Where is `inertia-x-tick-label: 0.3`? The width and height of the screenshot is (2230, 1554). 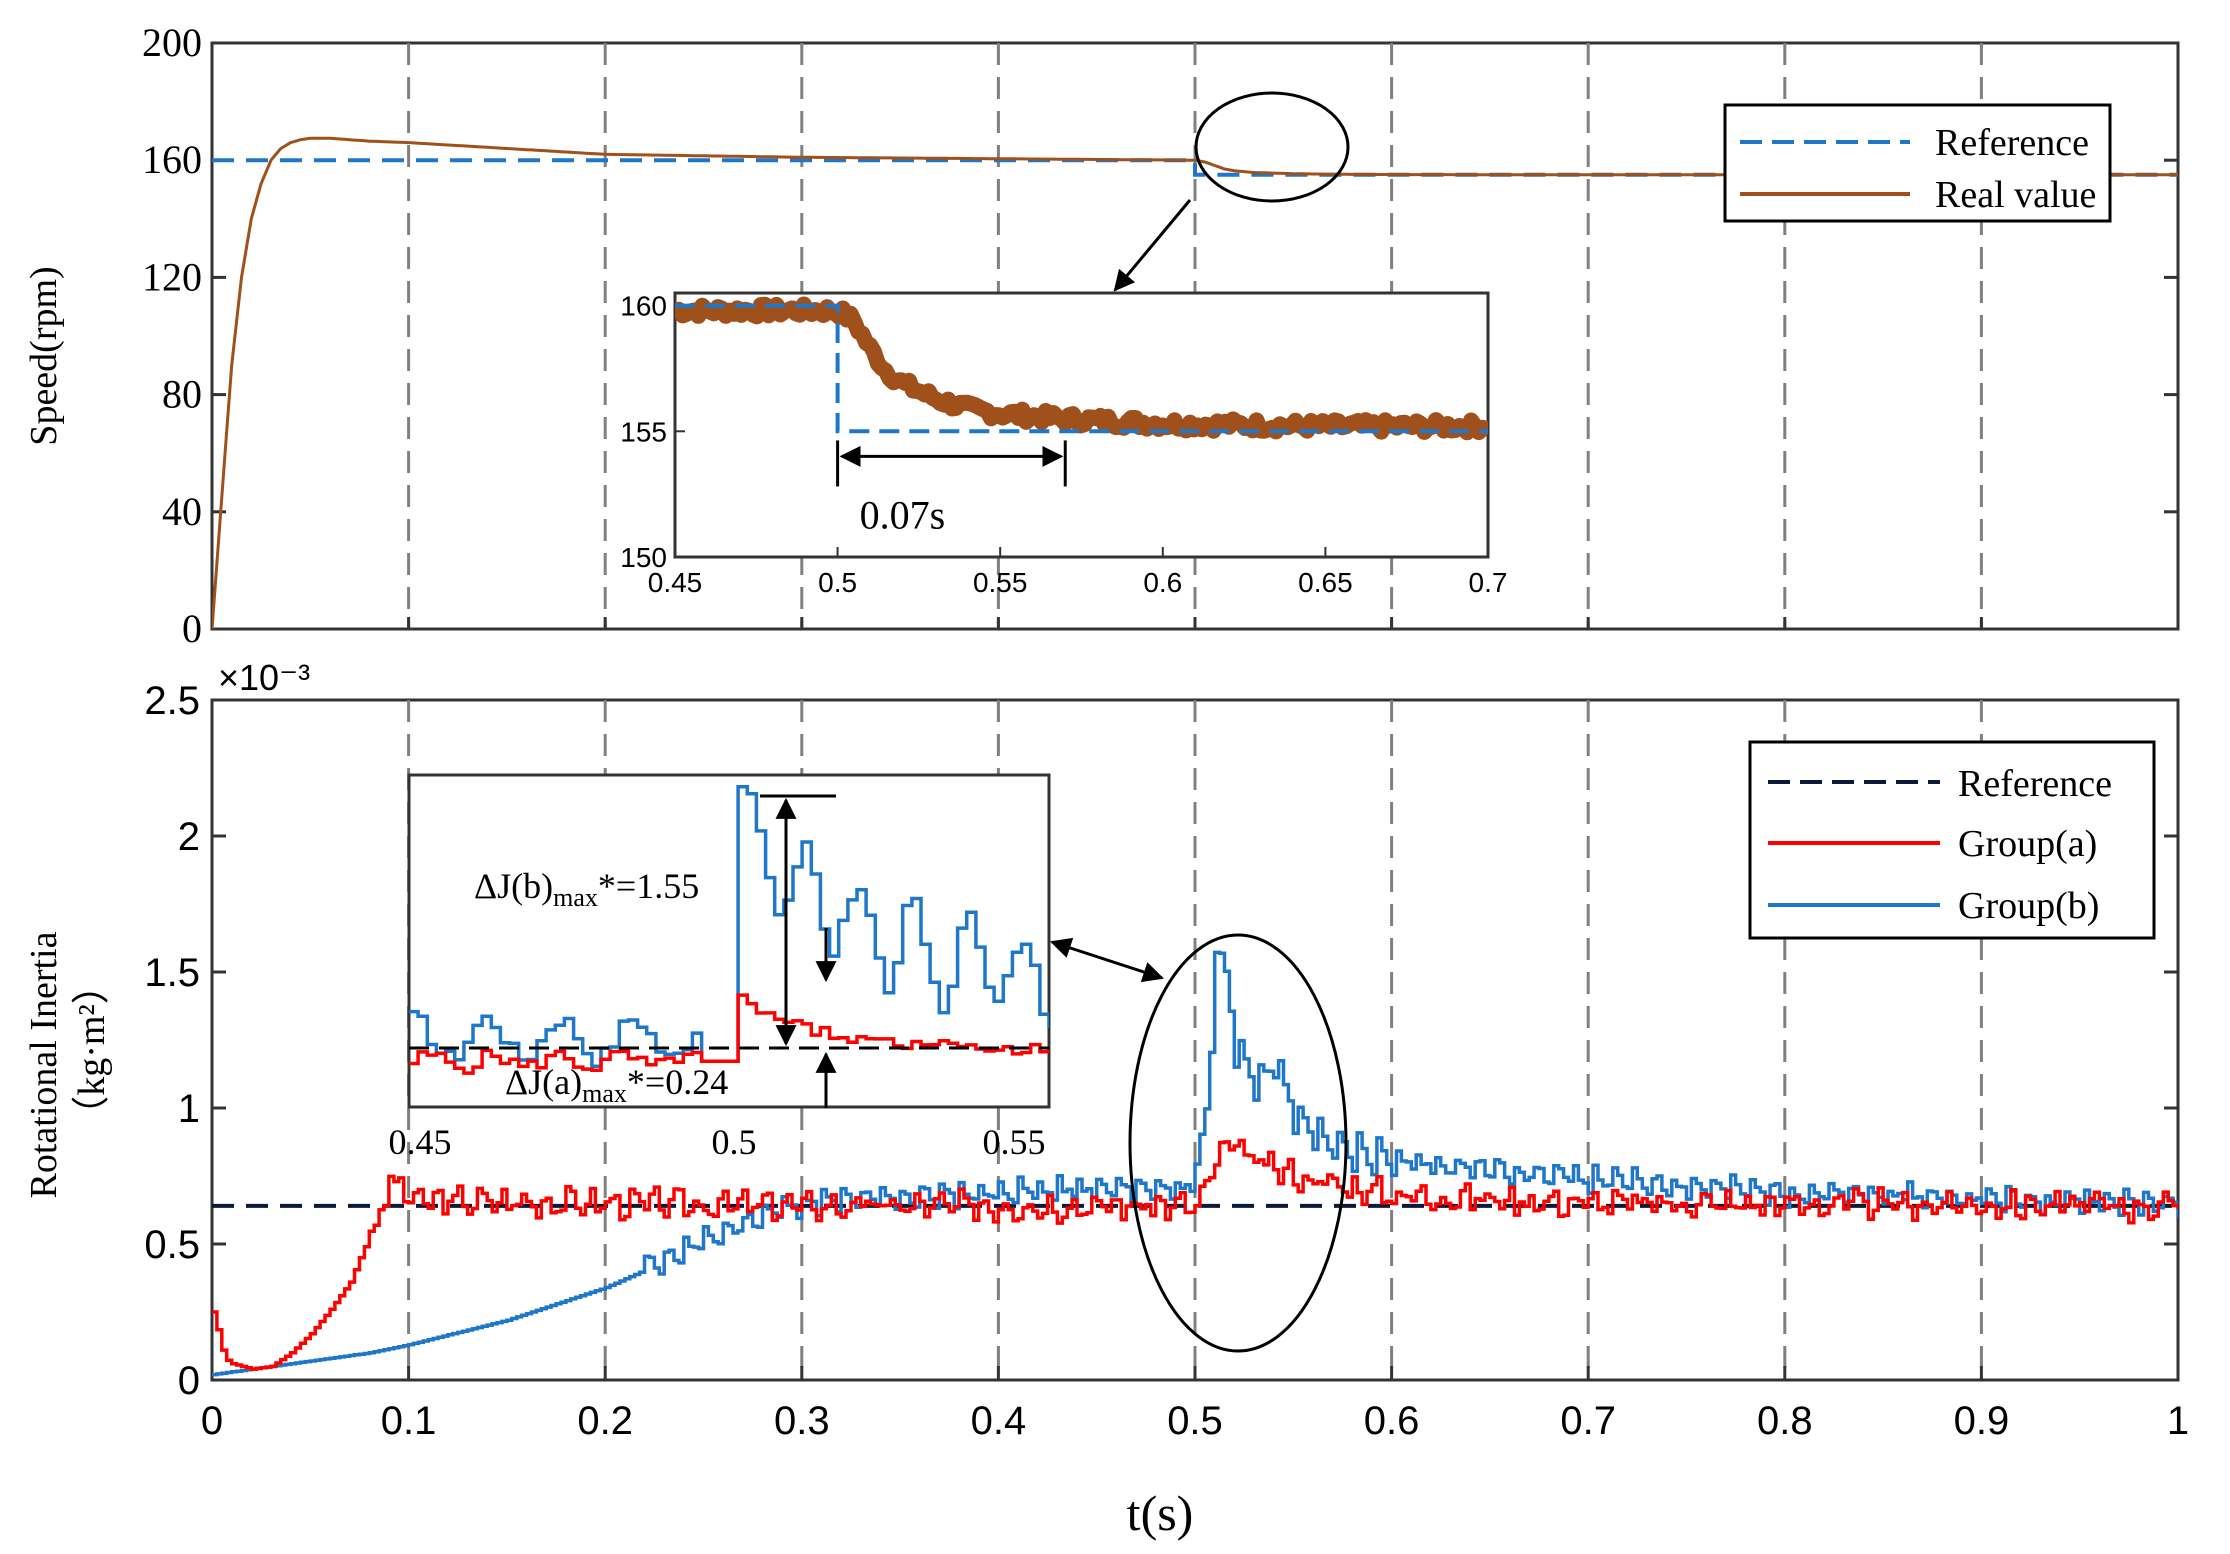 inertia-x-tick-label: 0.3 is located at coordinates (802, 1421).